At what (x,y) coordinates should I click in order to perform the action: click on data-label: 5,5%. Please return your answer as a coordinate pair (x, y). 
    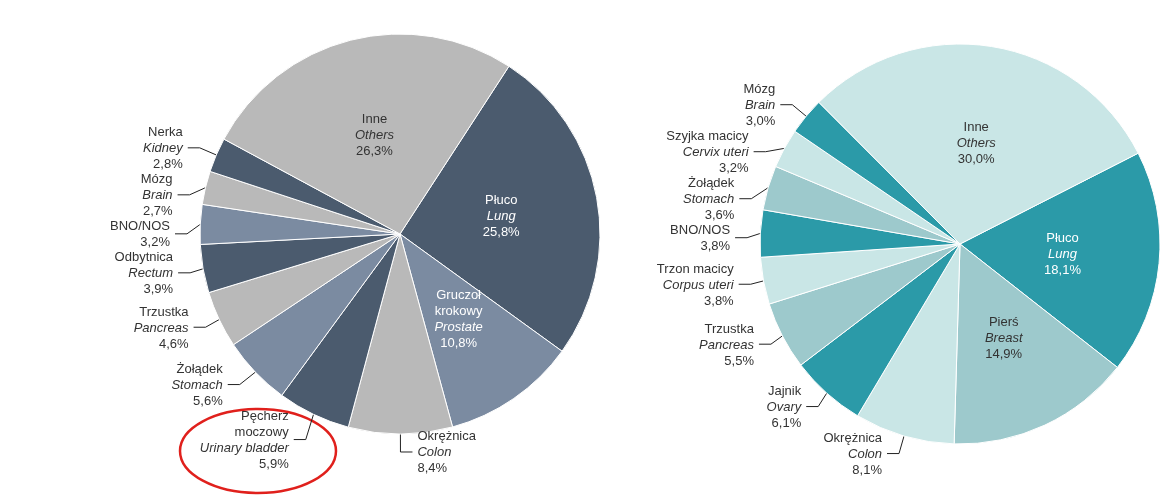
    Looking at the image, I should click on (739, 360).